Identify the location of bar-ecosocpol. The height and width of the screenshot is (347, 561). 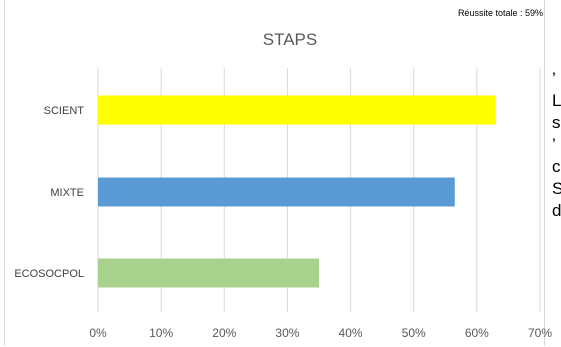
(208, 273).